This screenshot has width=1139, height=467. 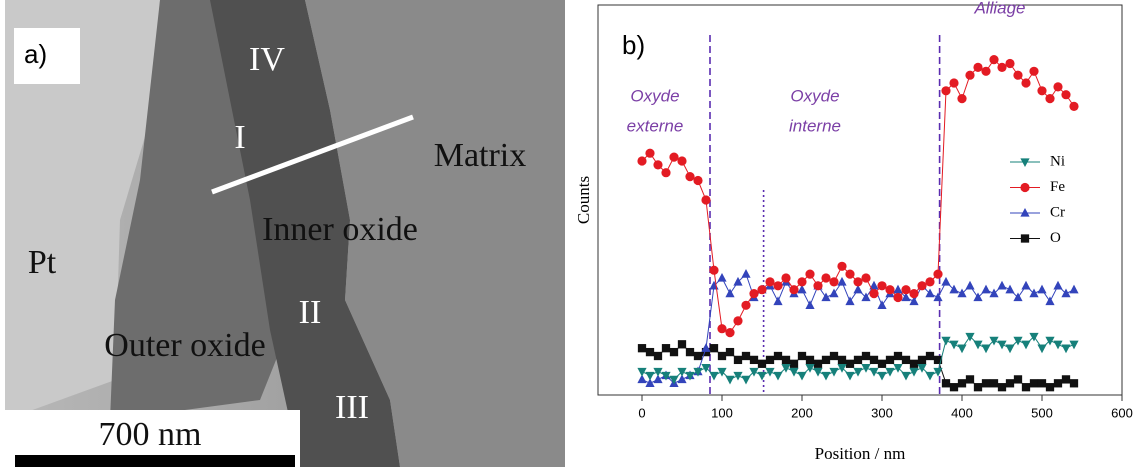 I want to click on image-label: Outer oxide, so click(x=184, y=345).